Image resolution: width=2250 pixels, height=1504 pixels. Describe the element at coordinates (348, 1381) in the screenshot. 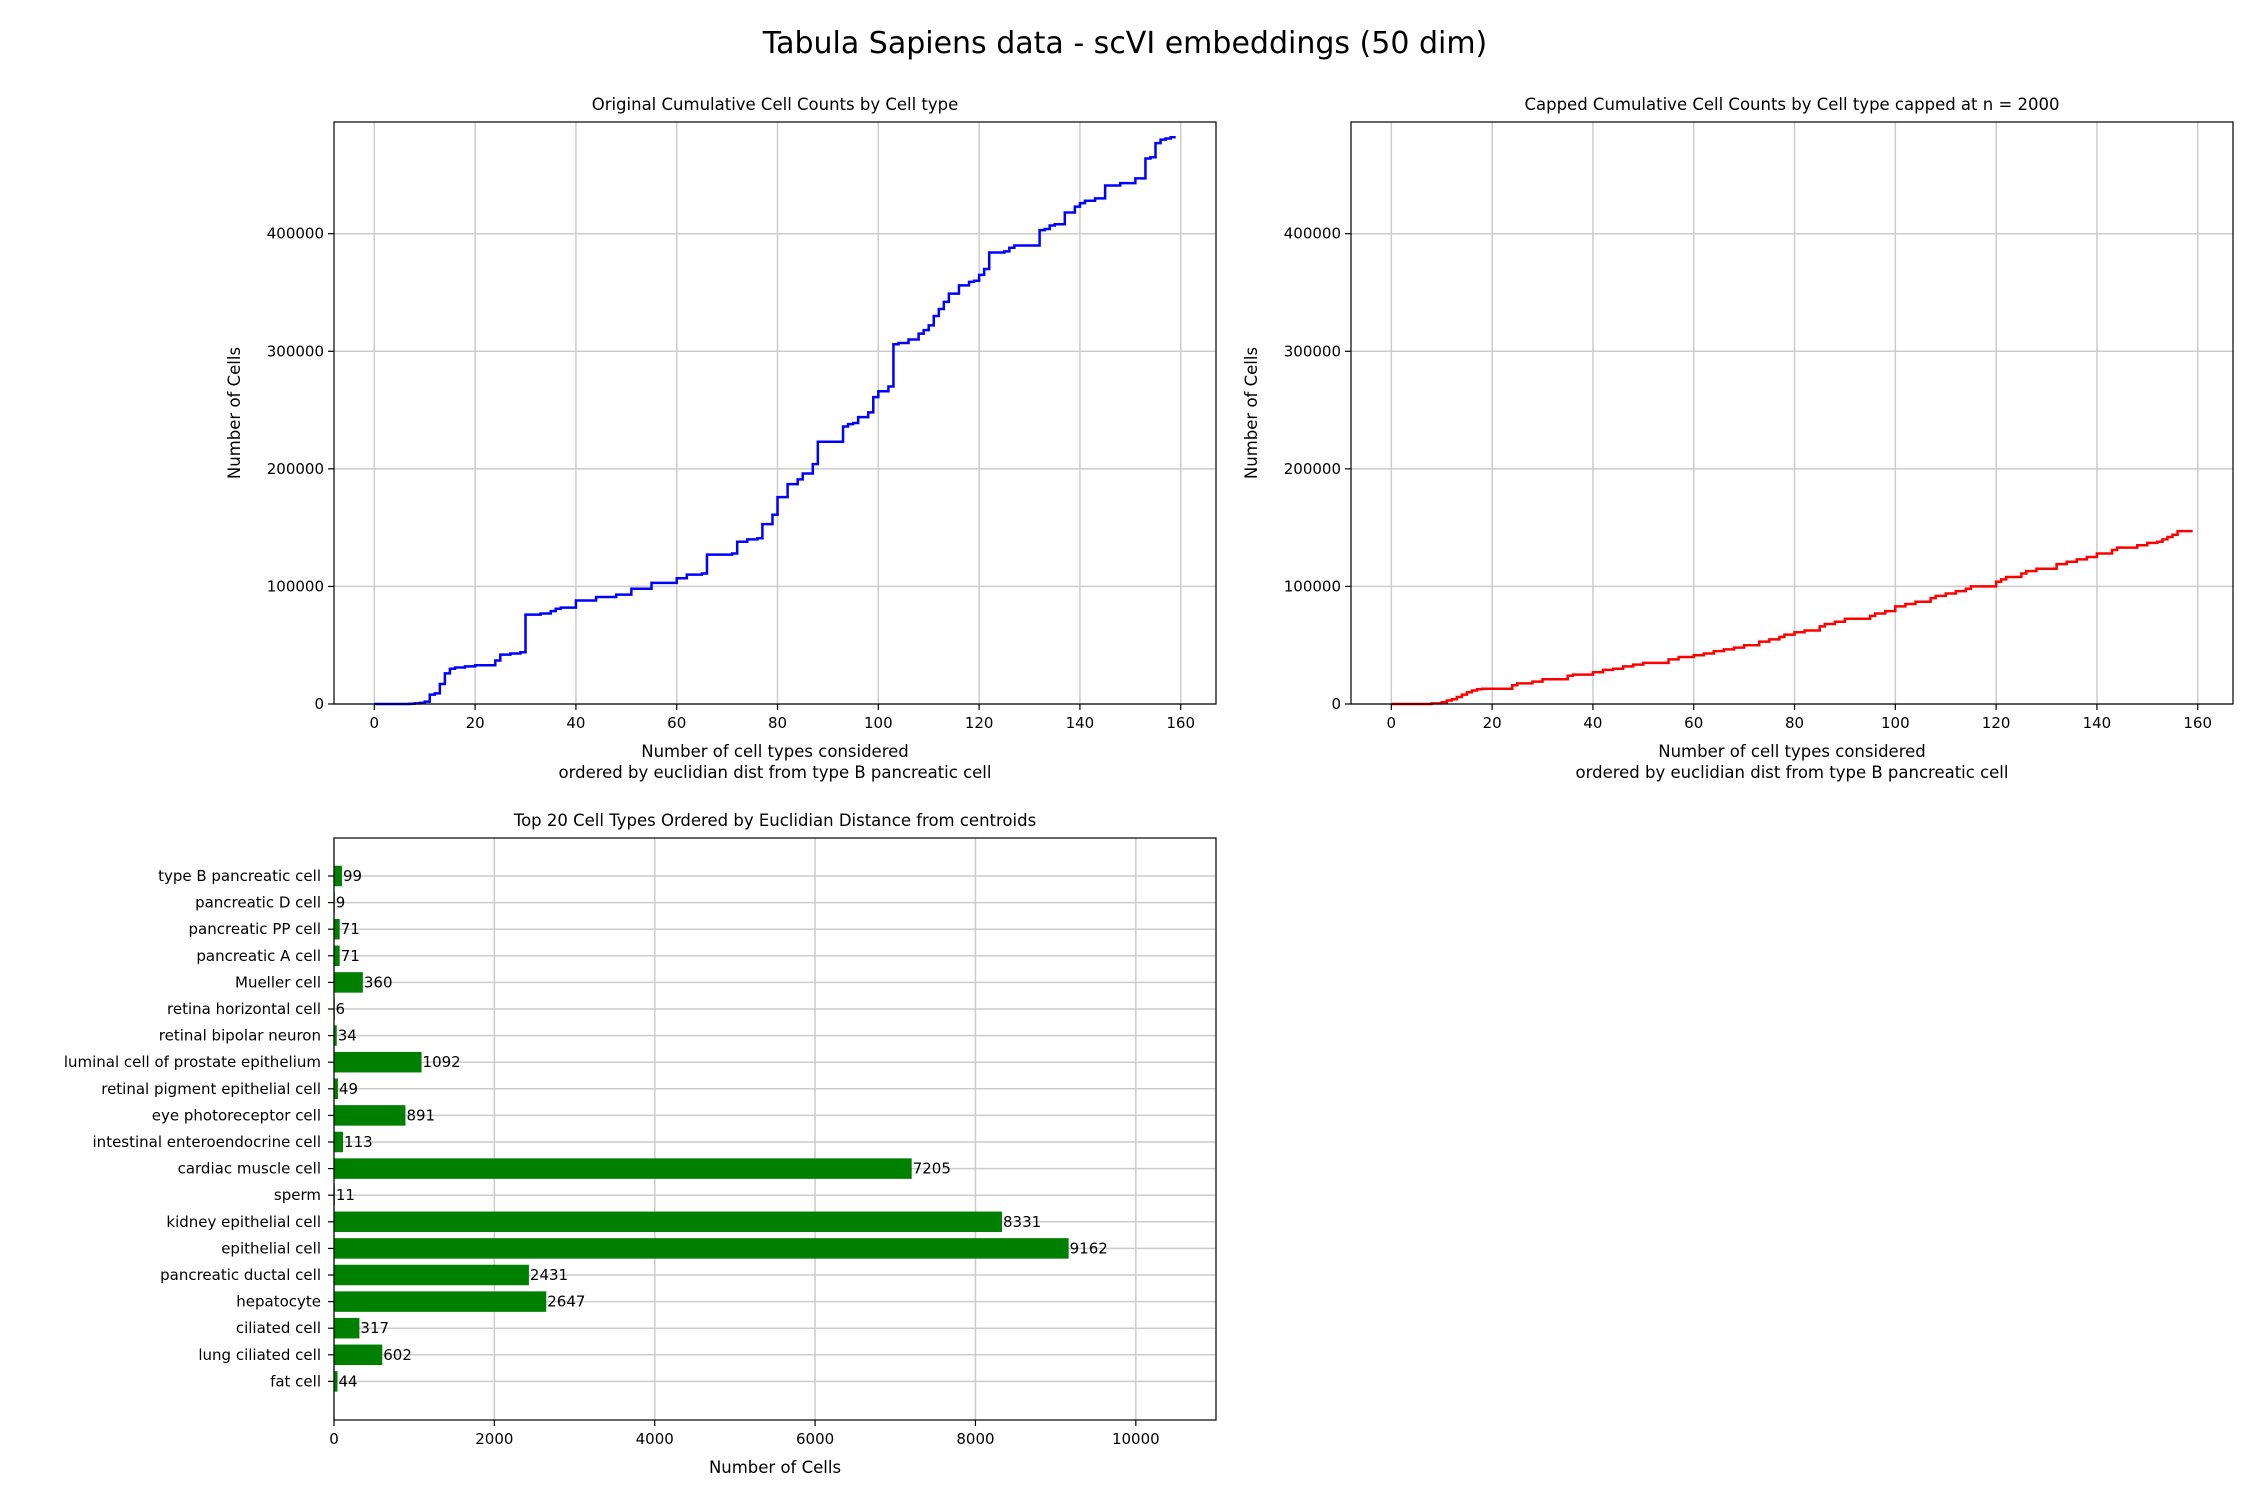

I see `bar-value-label: 44` at that location.